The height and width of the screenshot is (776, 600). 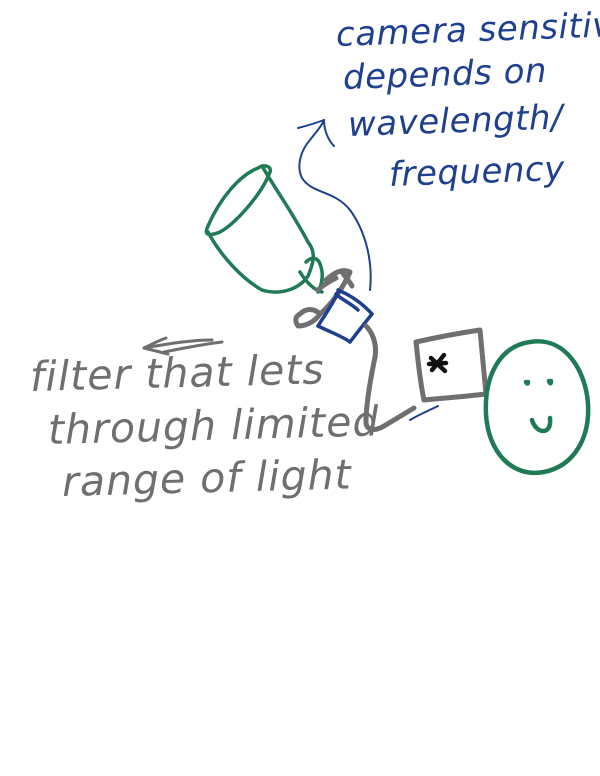 I want to click on filter-sketch-icon, so click(x=345, y=316).